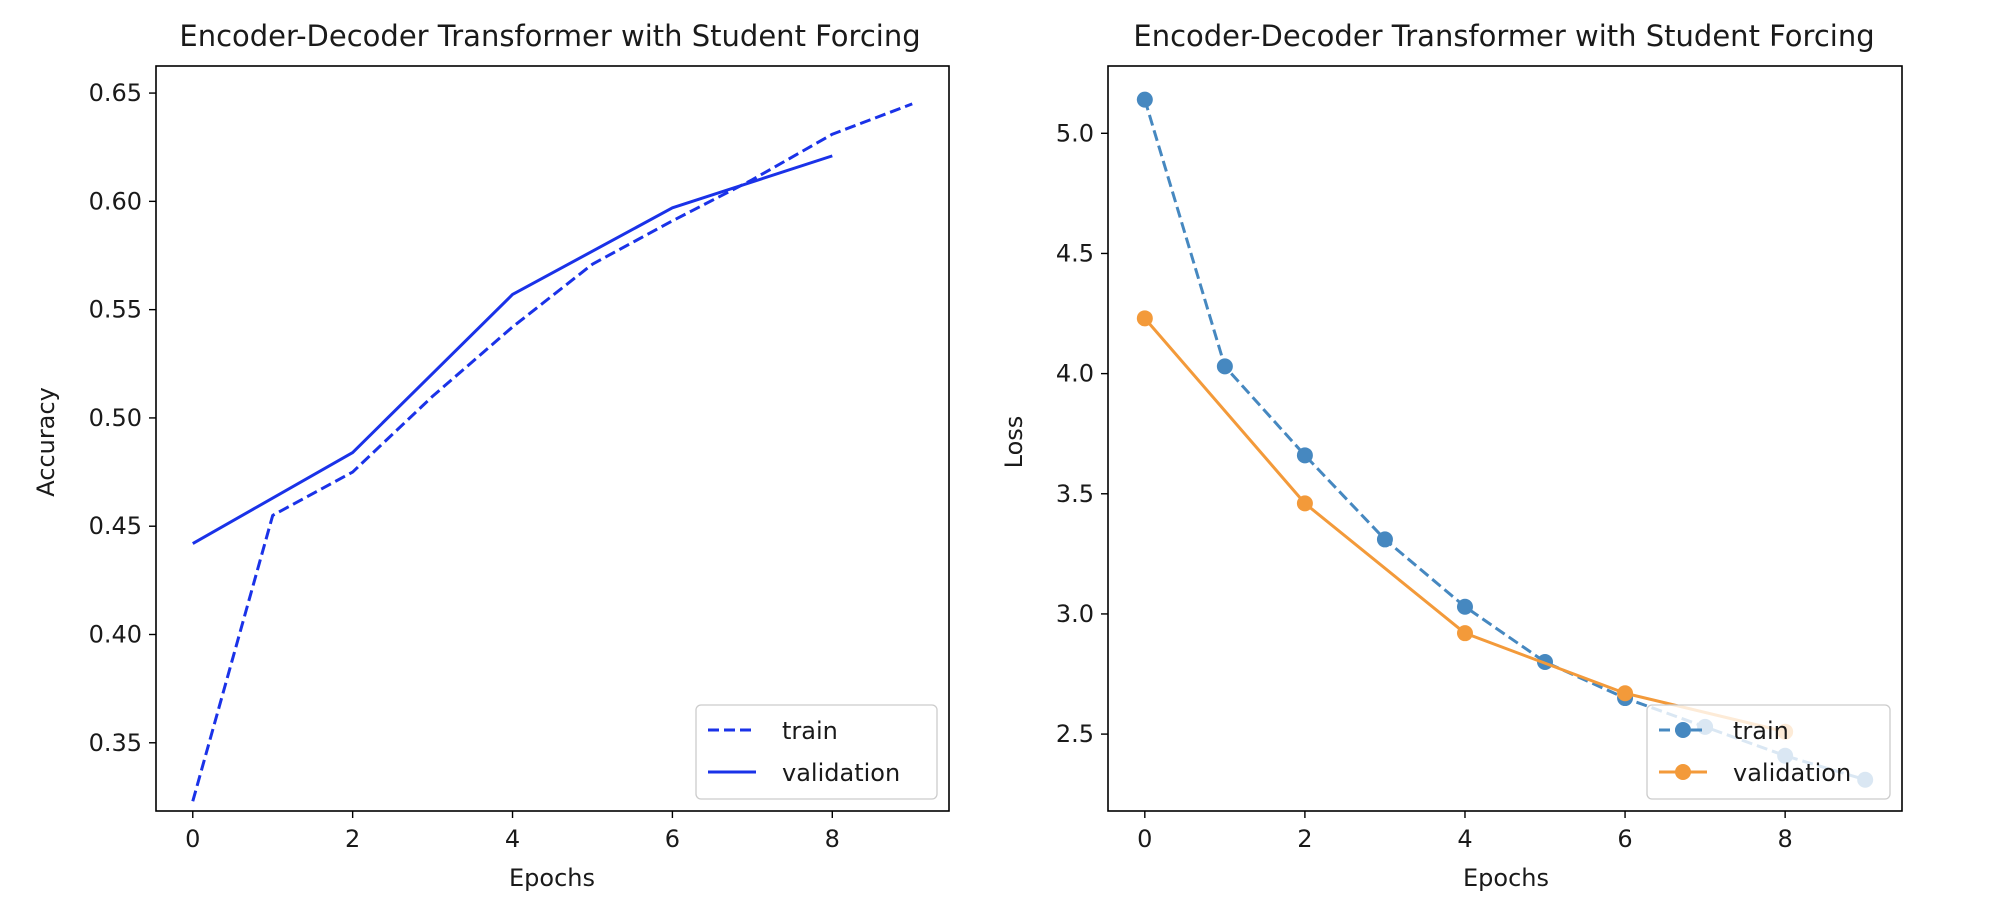  What do you see at coordinates (1624, 839) in the screenshot?
I see `loss-x-tick-label: 6` at bounding box center [1624, 839].